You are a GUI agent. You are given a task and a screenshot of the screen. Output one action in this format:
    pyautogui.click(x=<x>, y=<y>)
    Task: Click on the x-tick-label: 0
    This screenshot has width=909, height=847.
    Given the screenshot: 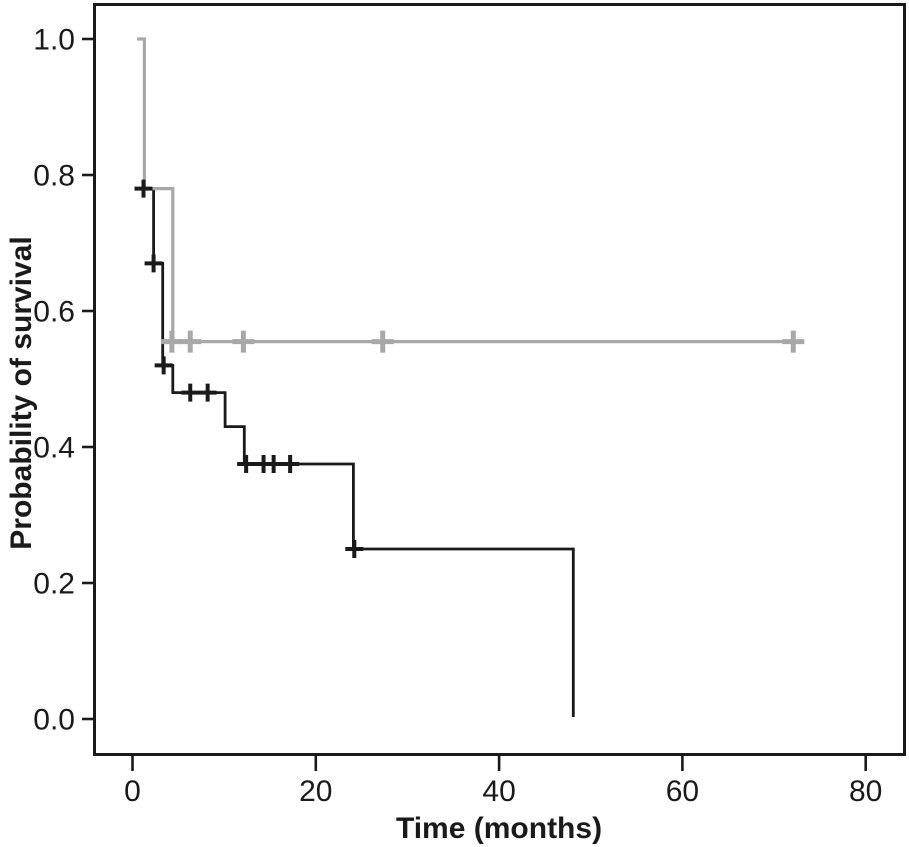 What is the action you would take?
    pyautogui.click(x=132, y=791)
    